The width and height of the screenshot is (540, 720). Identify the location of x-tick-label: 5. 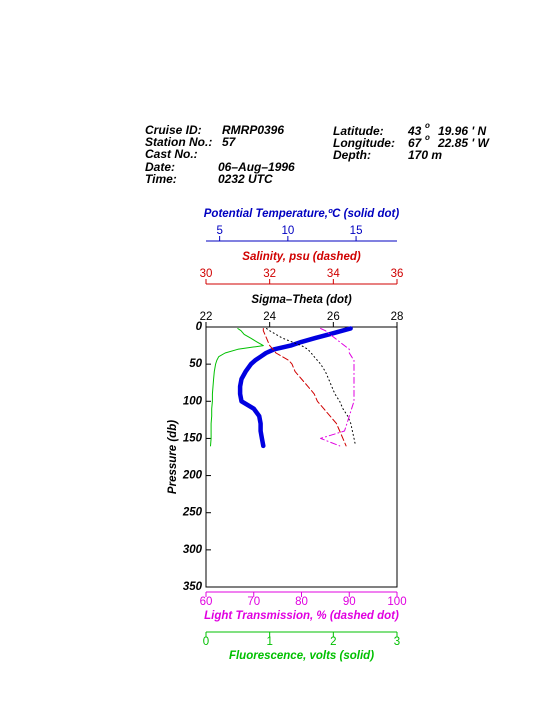
(219, 231).